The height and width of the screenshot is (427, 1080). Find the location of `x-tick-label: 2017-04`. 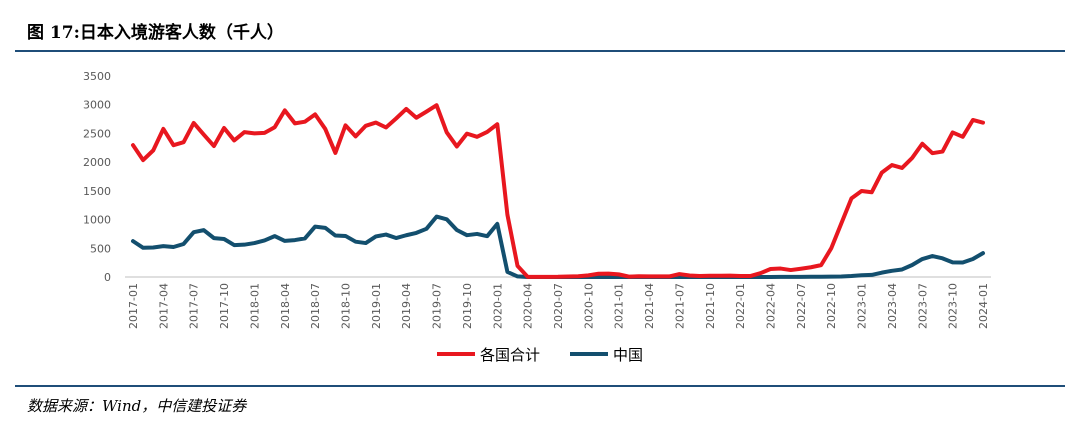

x-tick-label: 2017-04 is located at coordinates (163, 306).